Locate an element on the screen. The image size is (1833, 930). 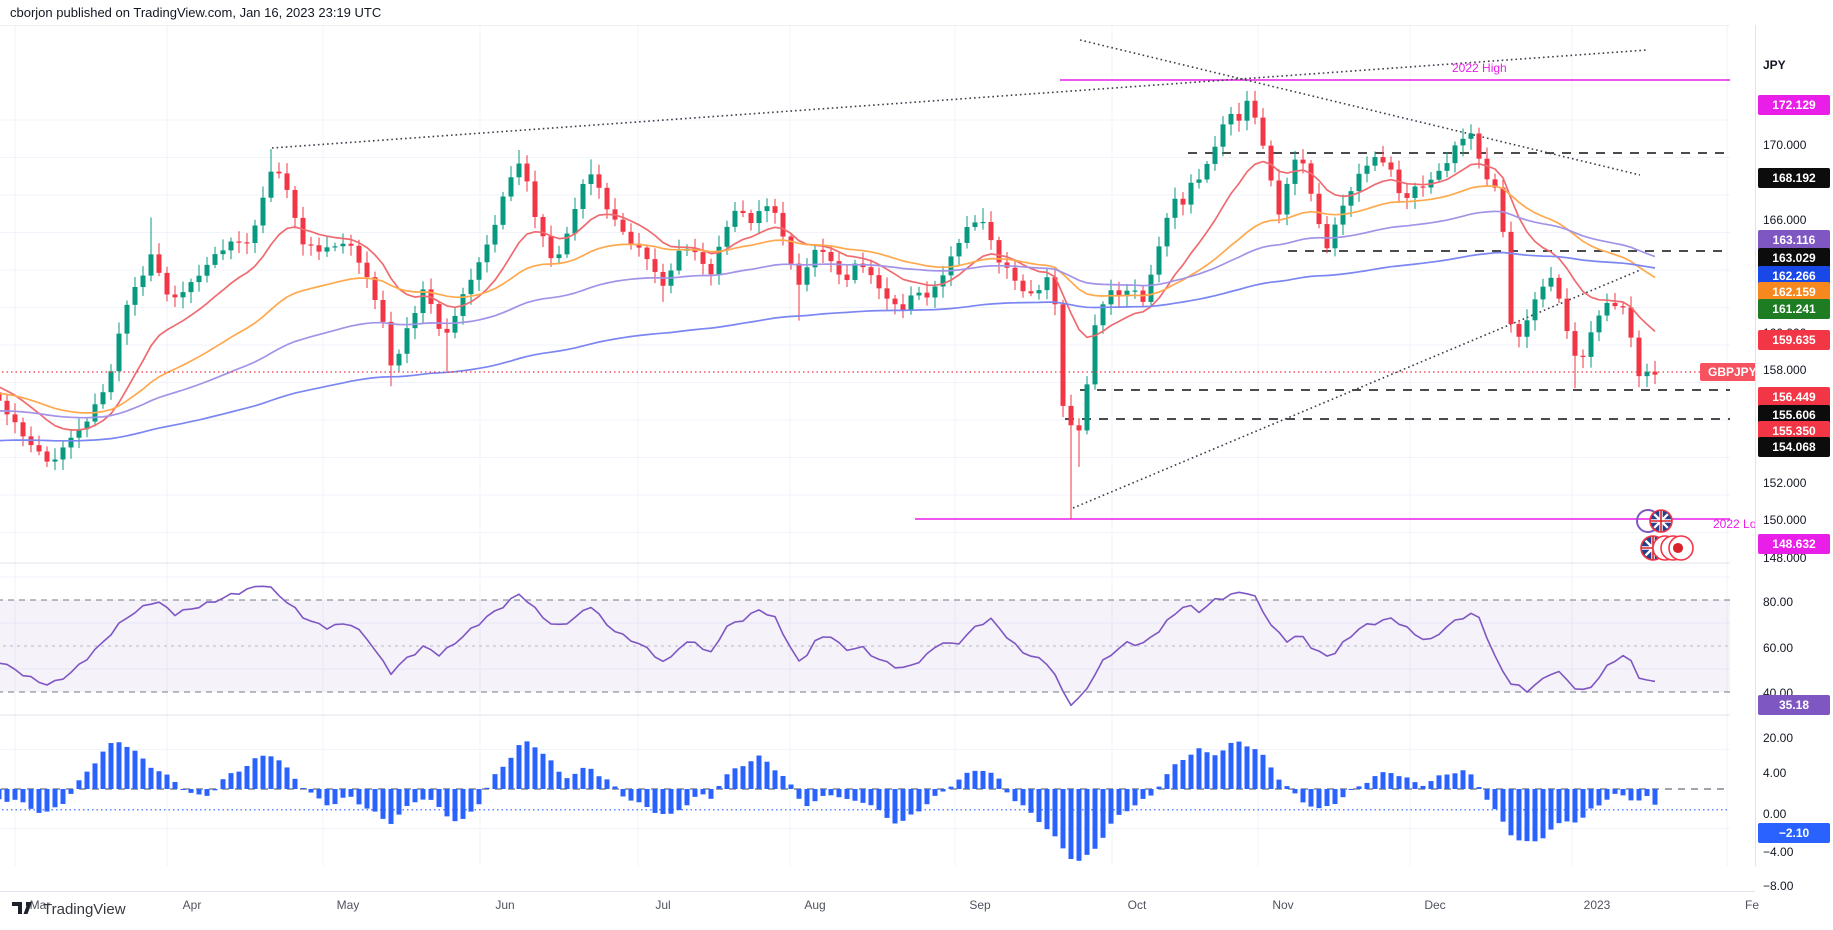
axis-price-label: 162.159 is located at coordinates (1794, 292).